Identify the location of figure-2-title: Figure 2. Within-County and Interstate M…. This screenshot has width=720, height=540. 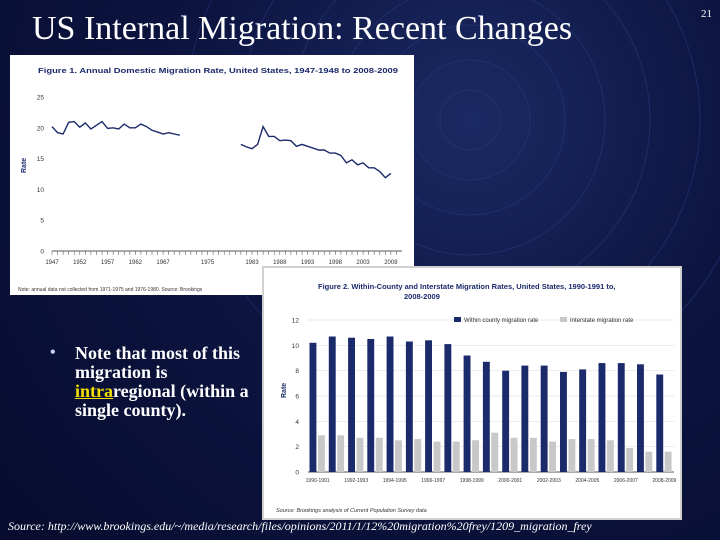
(466, 291).